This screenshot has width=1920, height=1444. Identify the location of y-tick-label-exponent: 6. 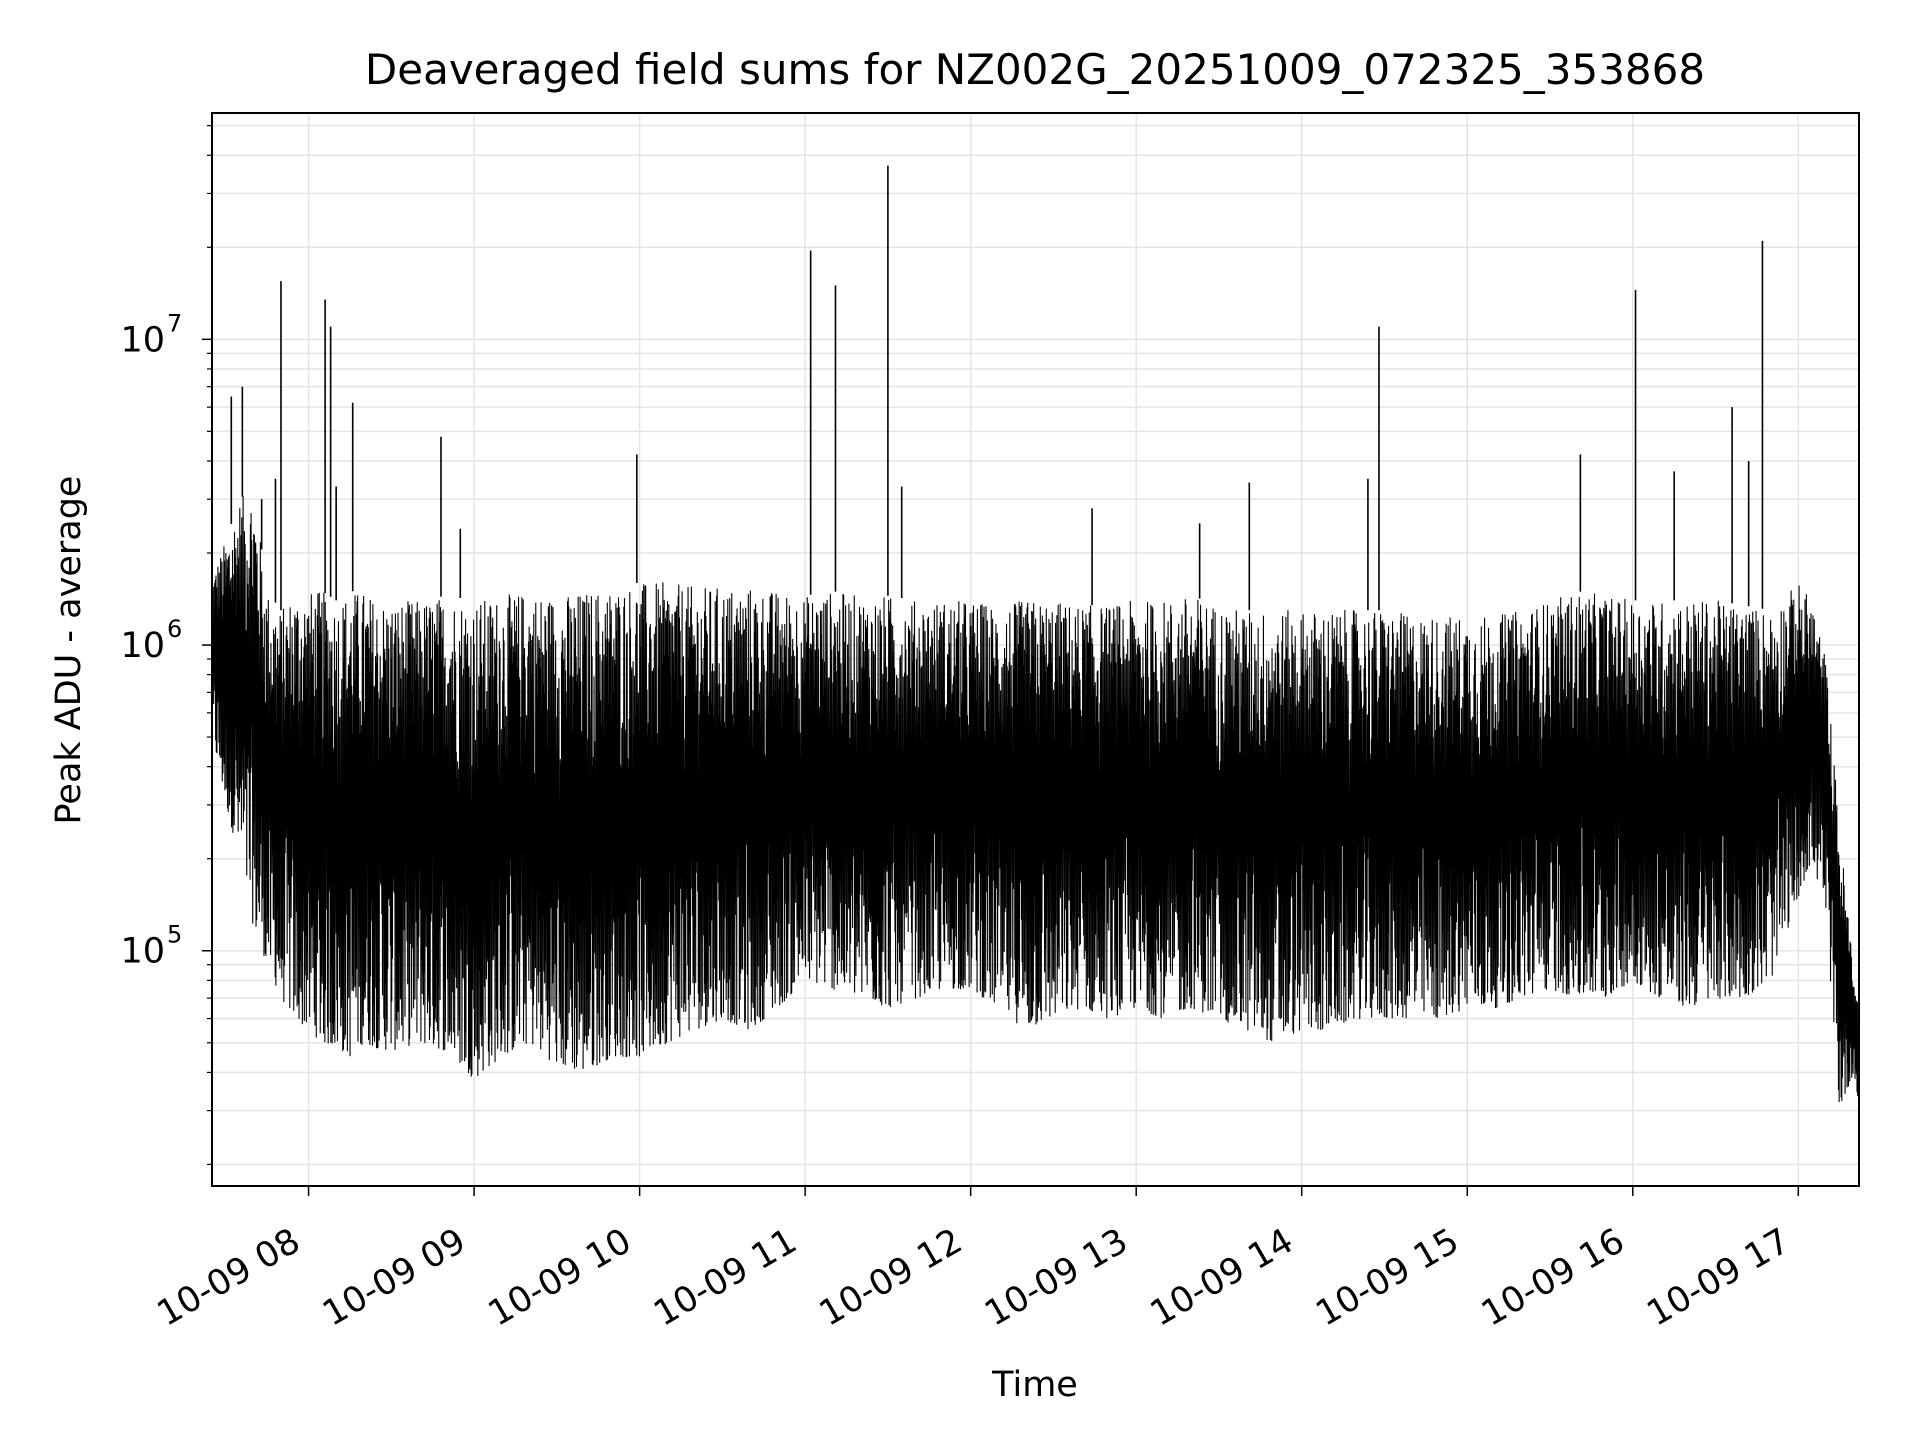
(174, 629).